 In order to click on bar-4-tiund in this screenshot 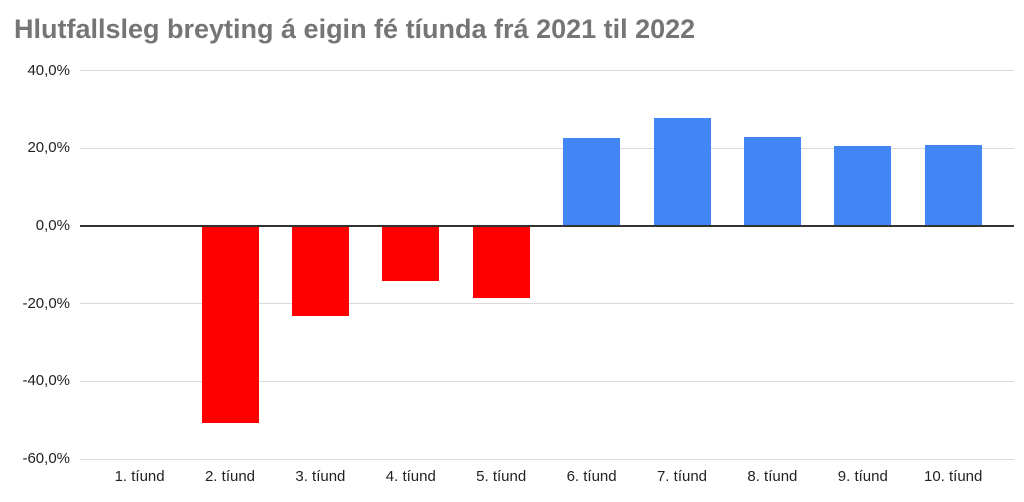, I will do `click(411, 254)`.